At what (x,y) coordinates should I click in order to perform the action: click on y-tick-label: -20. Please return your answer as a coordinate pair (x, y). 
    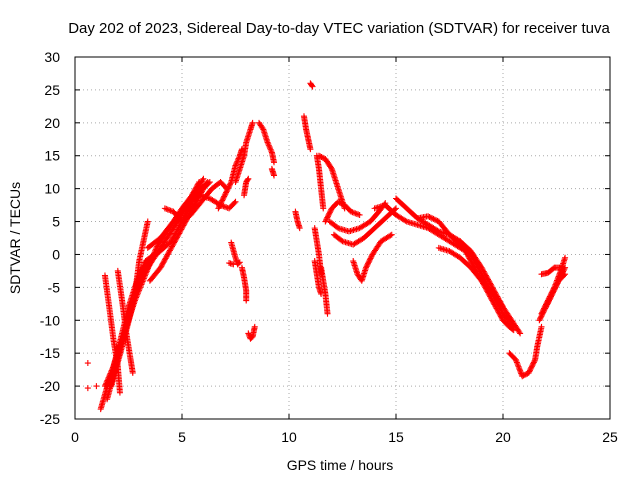
    Looking at the image, I should click on (50, 386).